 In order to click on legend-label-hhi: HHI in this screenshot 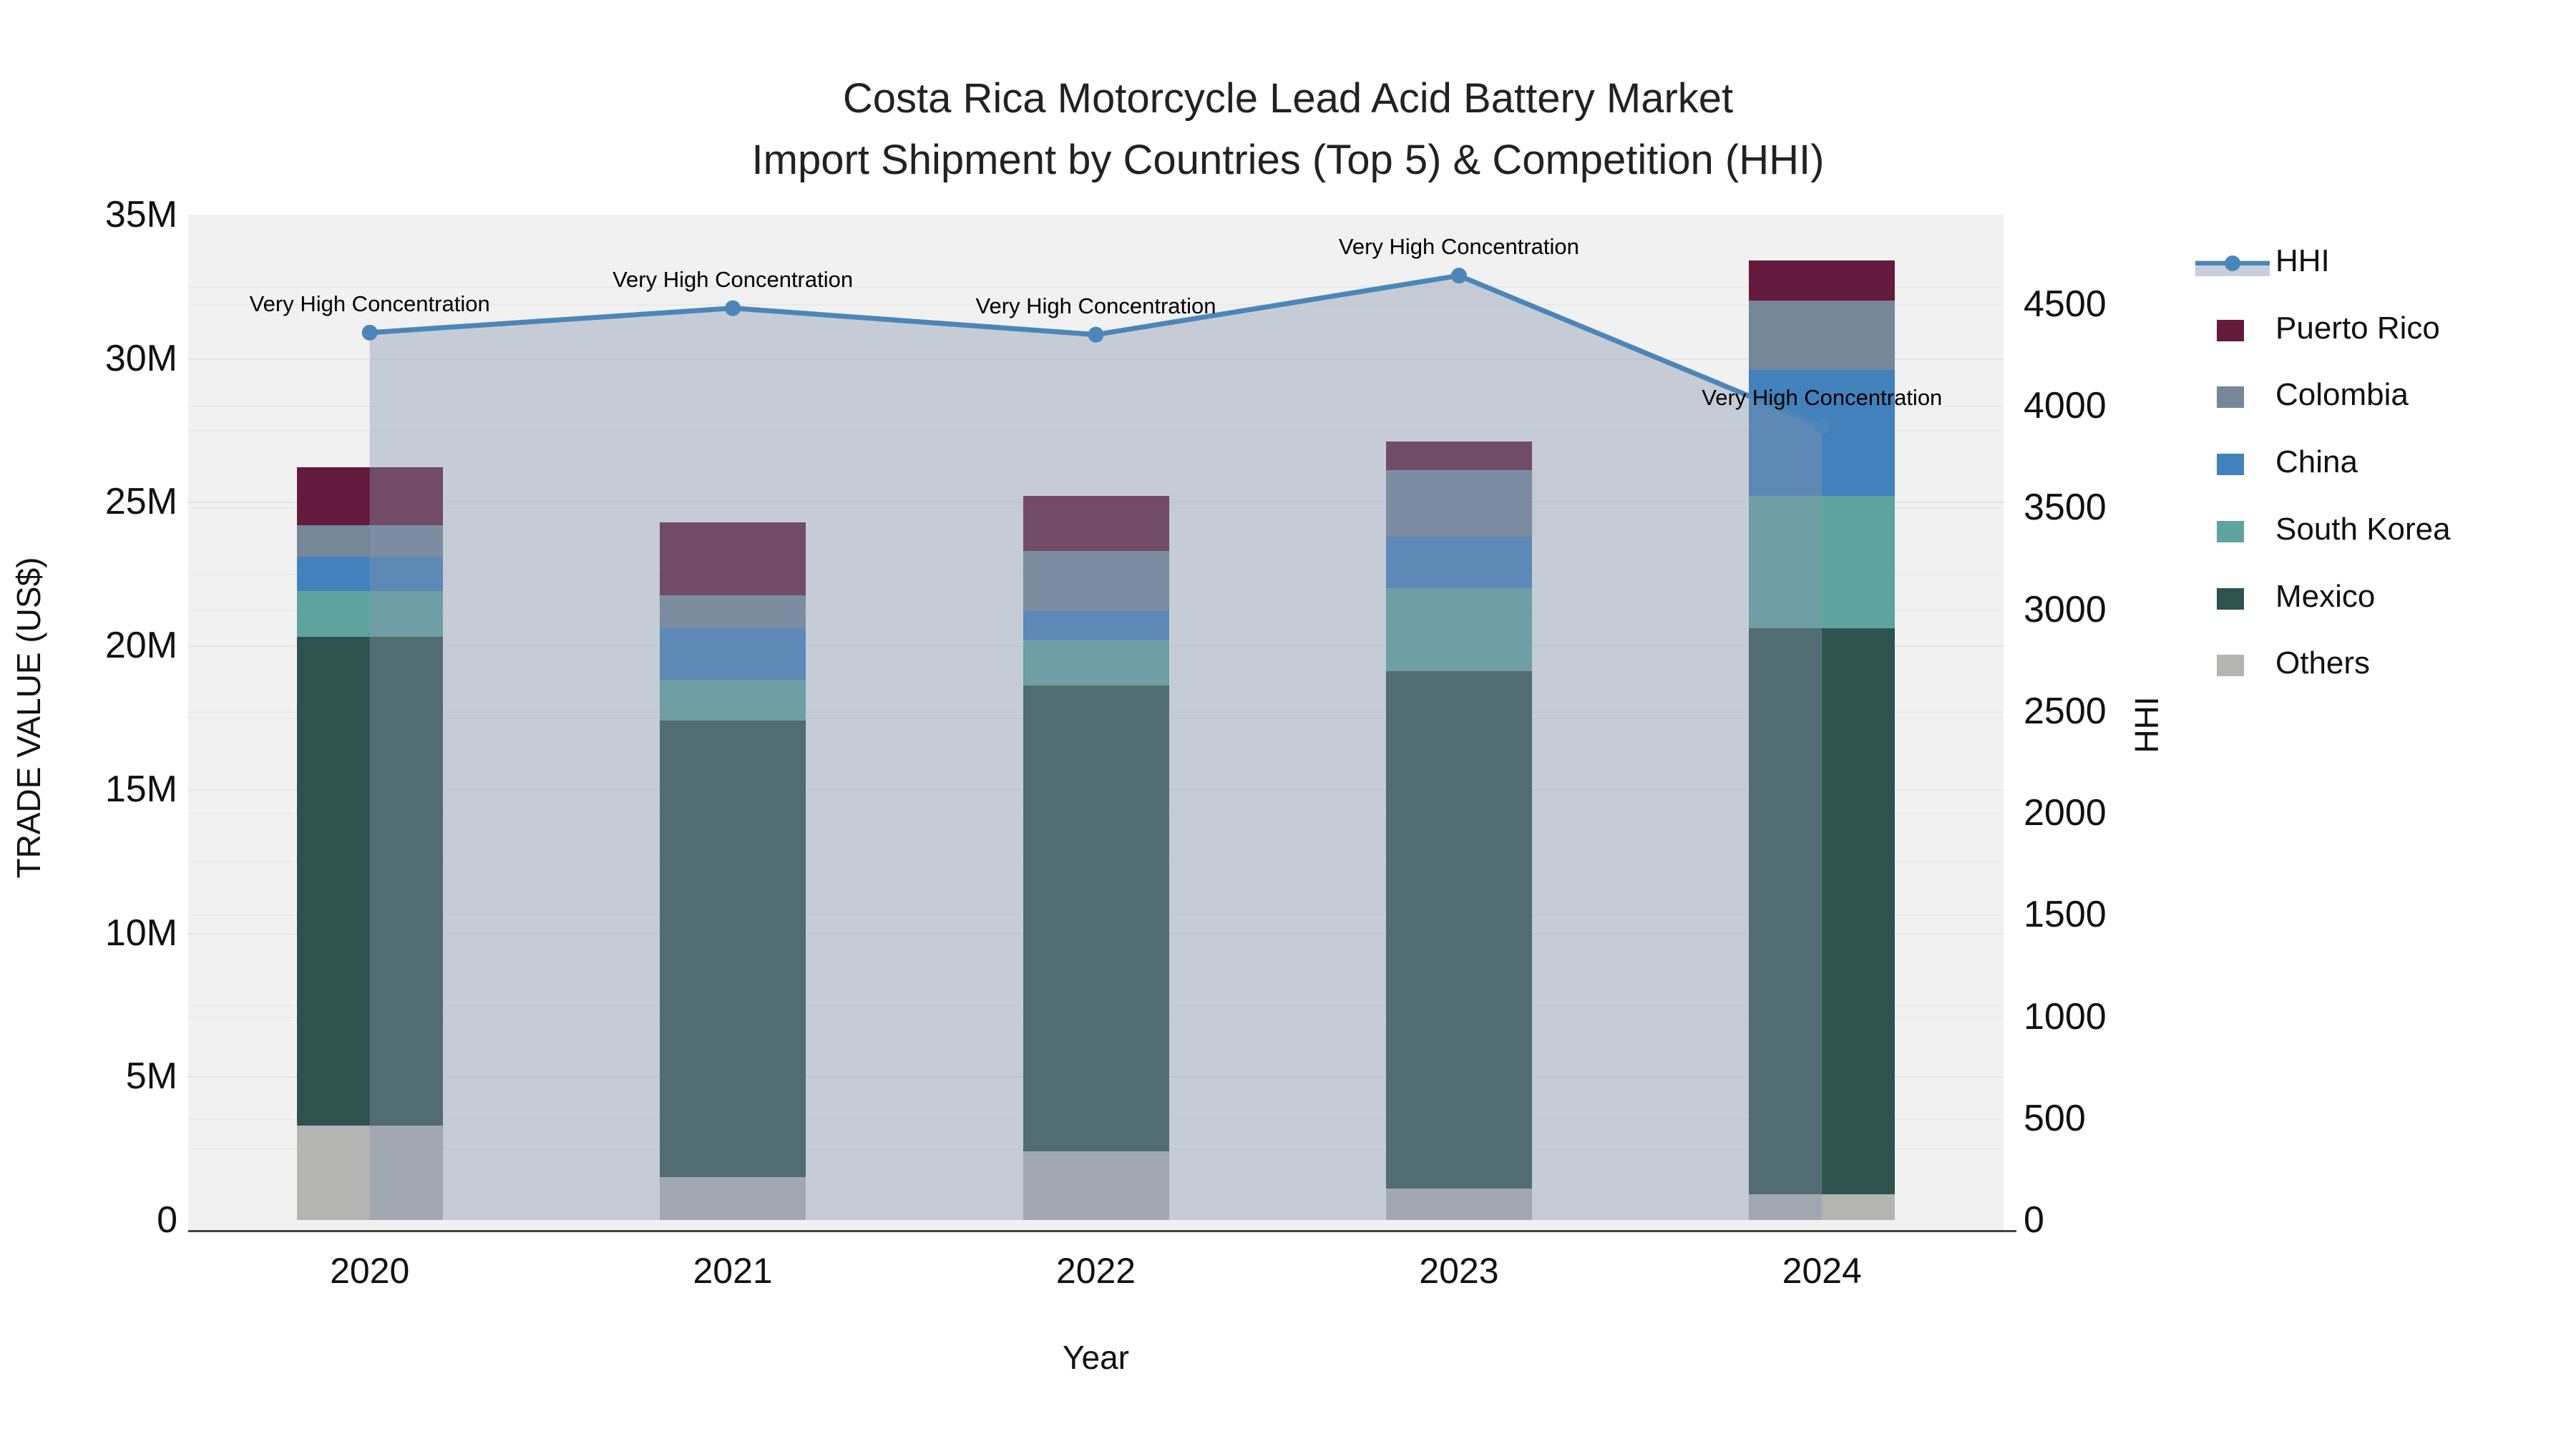, I will do `click(2302, 260)`.